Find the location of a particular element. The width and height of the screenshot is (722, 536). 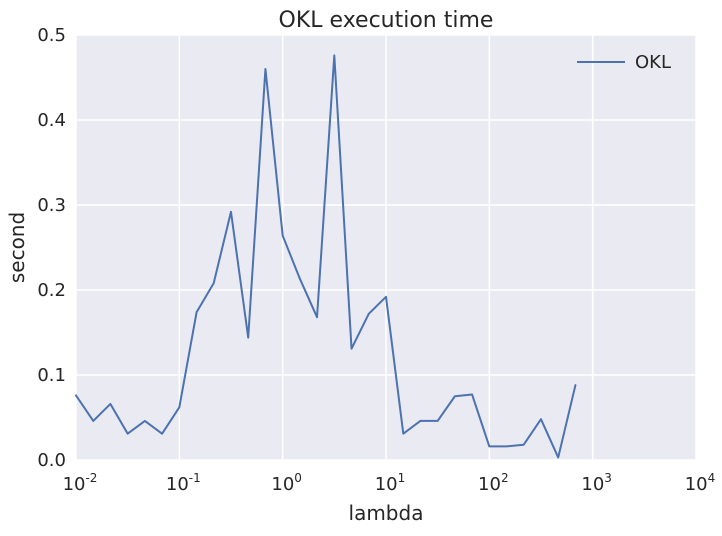

legend-label-okl: OKL is located at coordinates (653, 62).